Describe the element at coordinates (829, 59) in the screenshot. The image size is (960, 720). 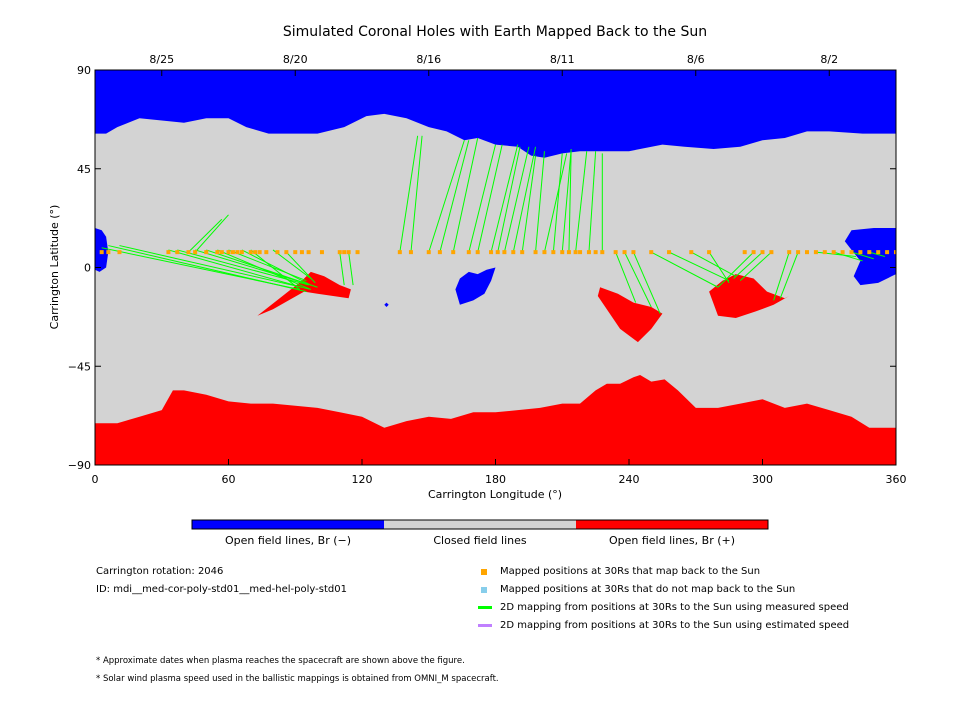
I see `date-tick-label: 8/2` at that location.